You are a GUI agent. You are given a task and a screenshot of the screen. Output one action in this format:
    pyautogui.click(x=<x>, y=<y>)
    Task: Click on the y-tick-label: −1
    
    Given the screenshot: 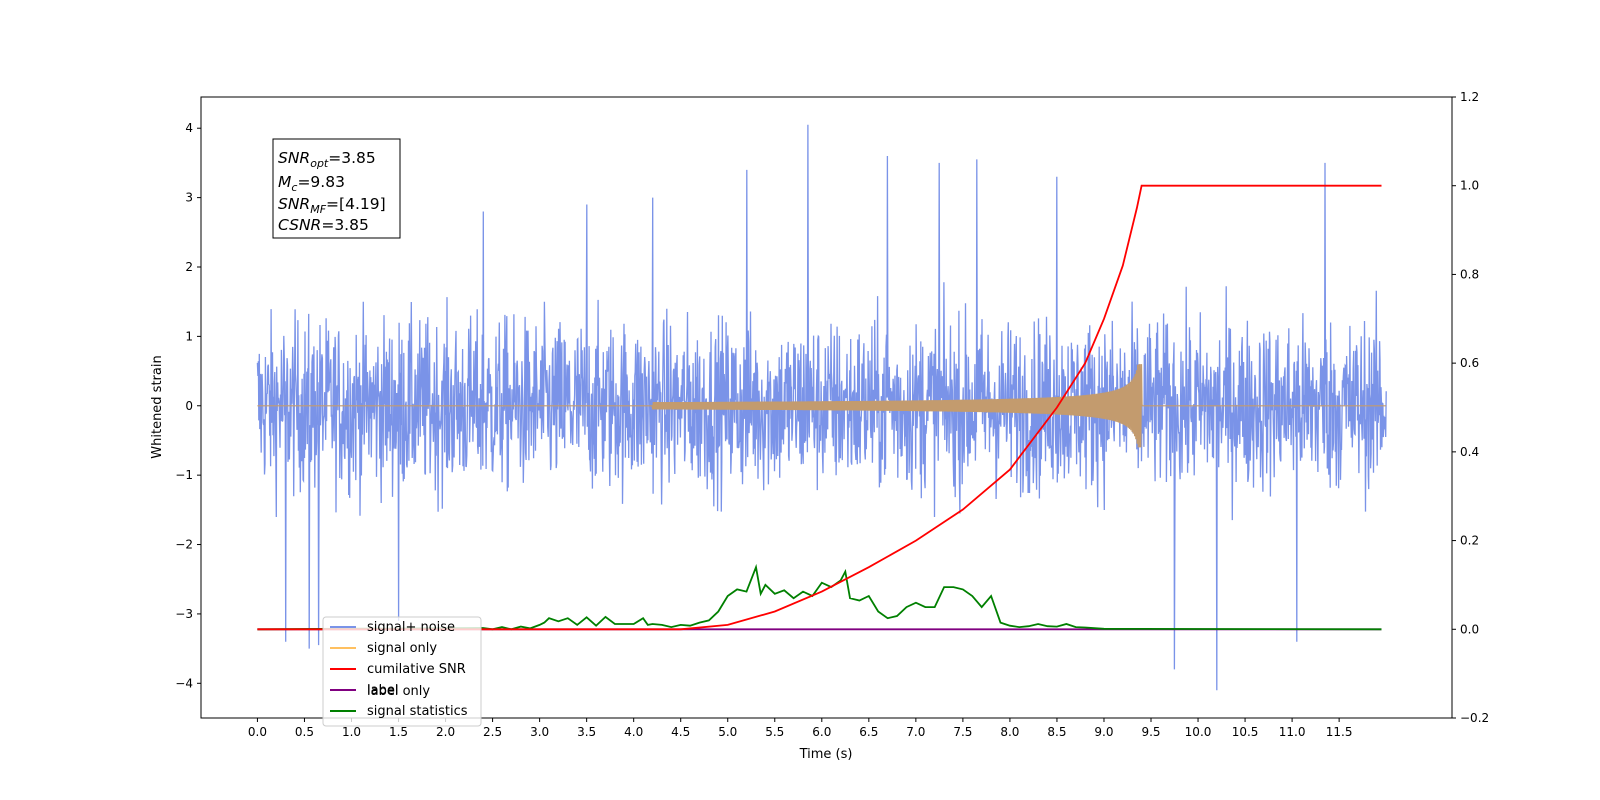 What is the action you would take?
    pyautogui.click(x=184, y=475)
    